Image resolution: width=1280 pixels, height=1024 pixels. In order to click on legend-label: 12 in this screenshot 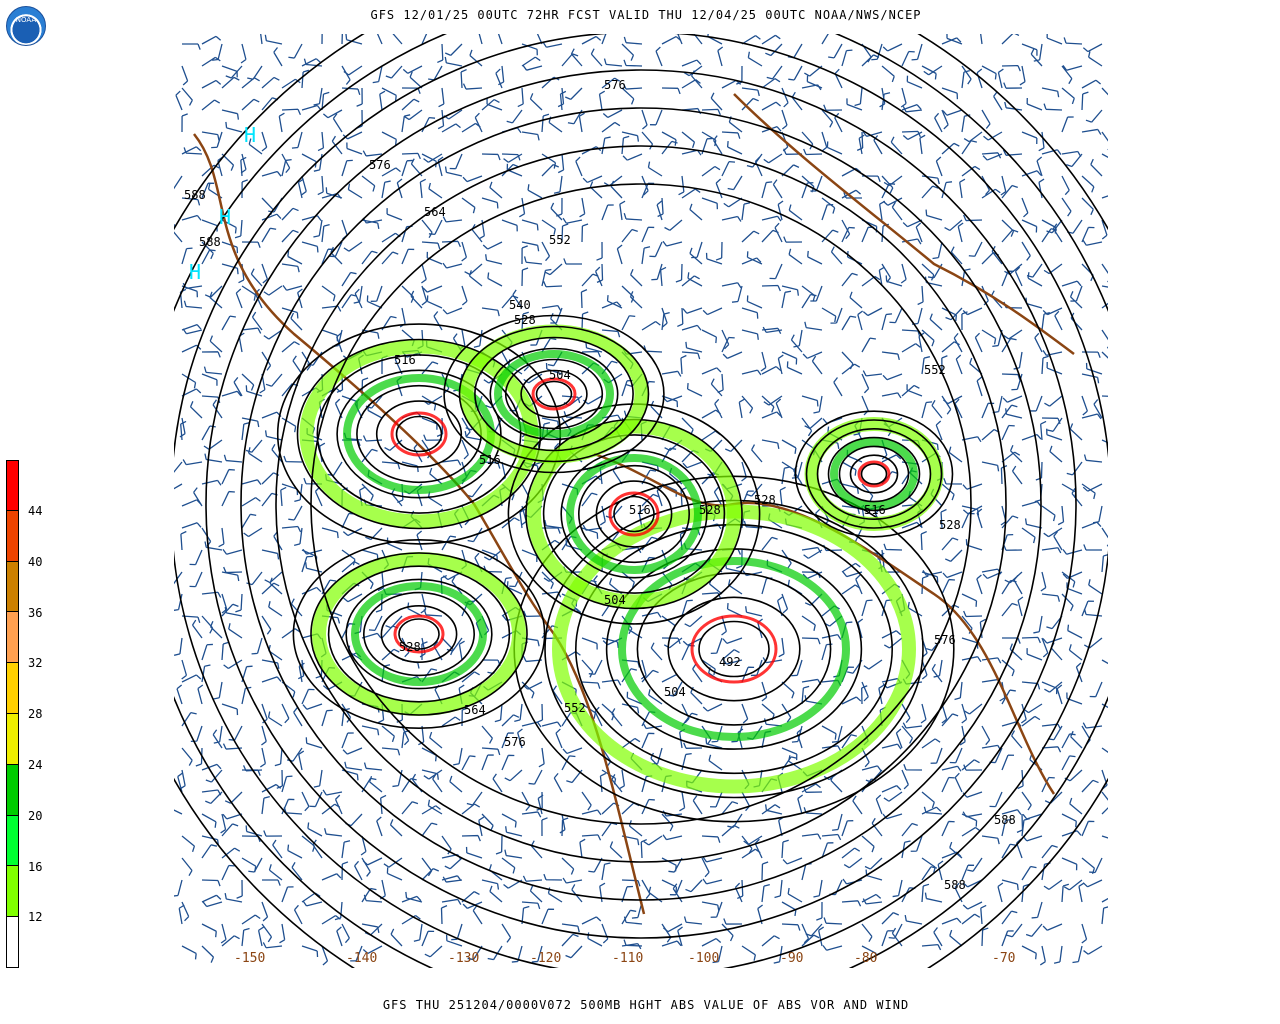, I will do `click(35, 917)`.